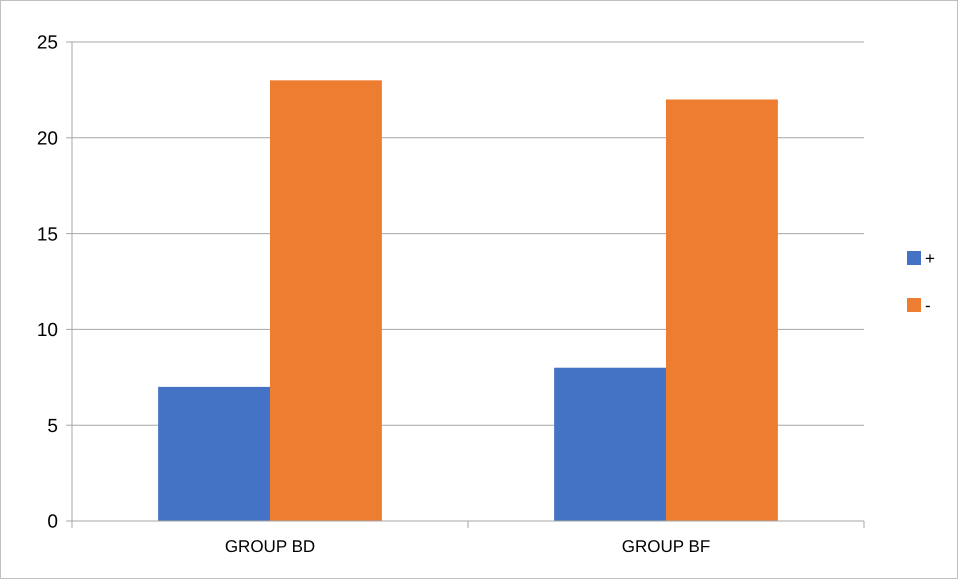  Describe the element at coordinates (270, 546) in the screenshot. I see `x-tick-label: GROUP BD` at that location.